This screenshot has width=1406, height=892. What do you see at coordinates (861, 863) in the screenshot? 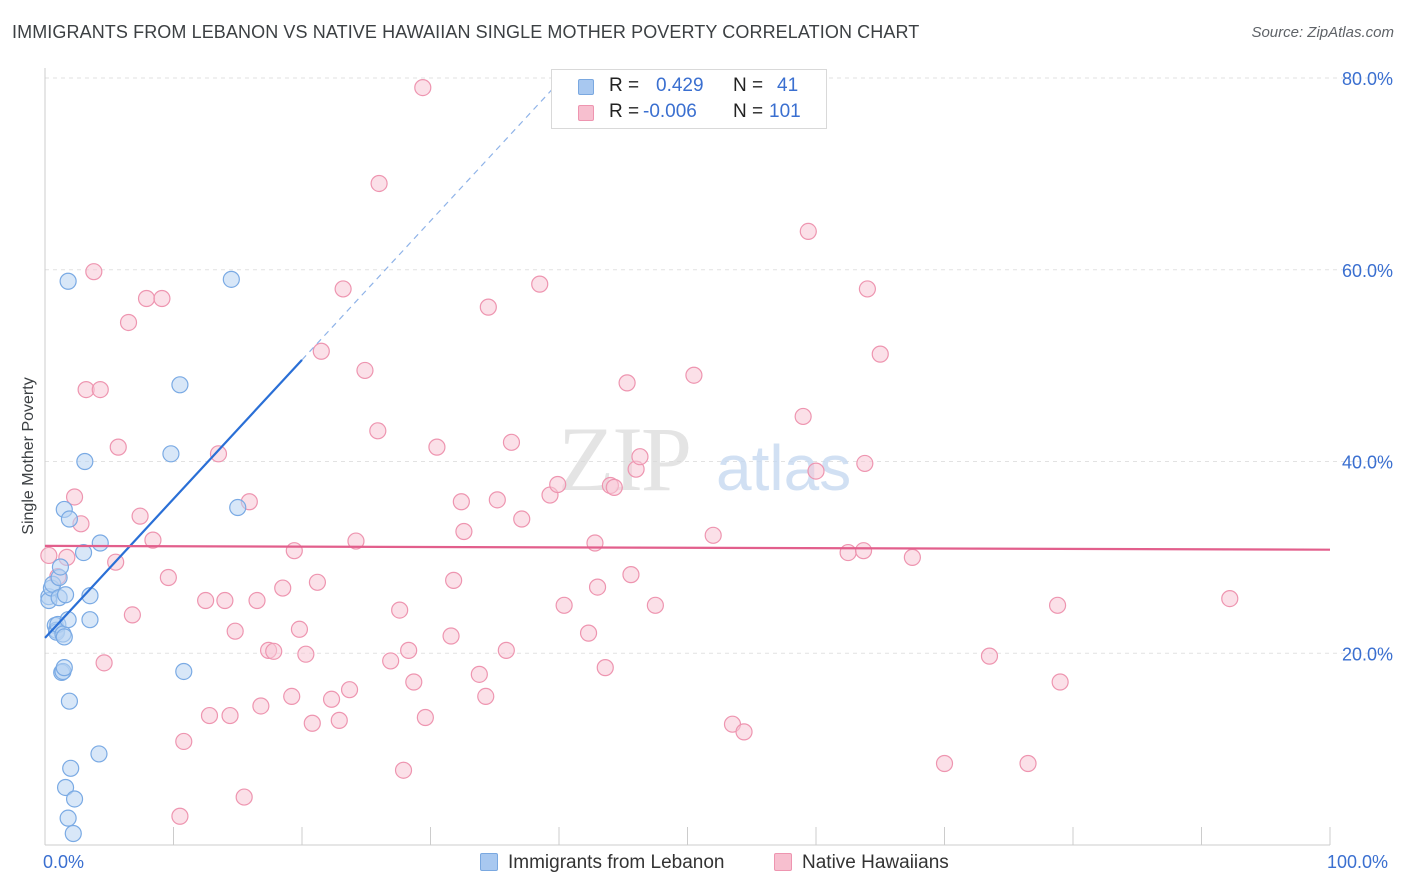
I see `legend-item-hawaiians: Native Hawaiians` at bounding box center [861, 863].